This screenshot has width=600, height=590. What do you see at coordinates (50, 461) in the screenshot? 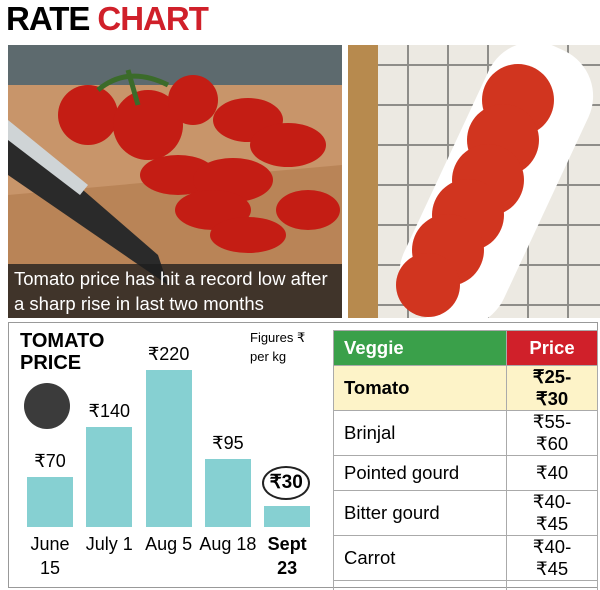
I see `value-label: ₹70` at bounding box center [50, 461].